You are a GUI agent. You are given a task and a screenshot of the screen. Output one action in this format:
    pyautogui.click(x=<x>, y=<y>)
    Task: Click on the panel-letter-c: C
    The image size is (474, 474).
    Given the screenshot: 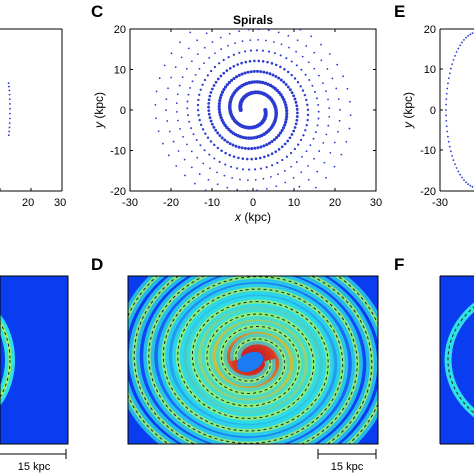 What is the action you would take?
    pyautogui.click(x=97, y=11)
    